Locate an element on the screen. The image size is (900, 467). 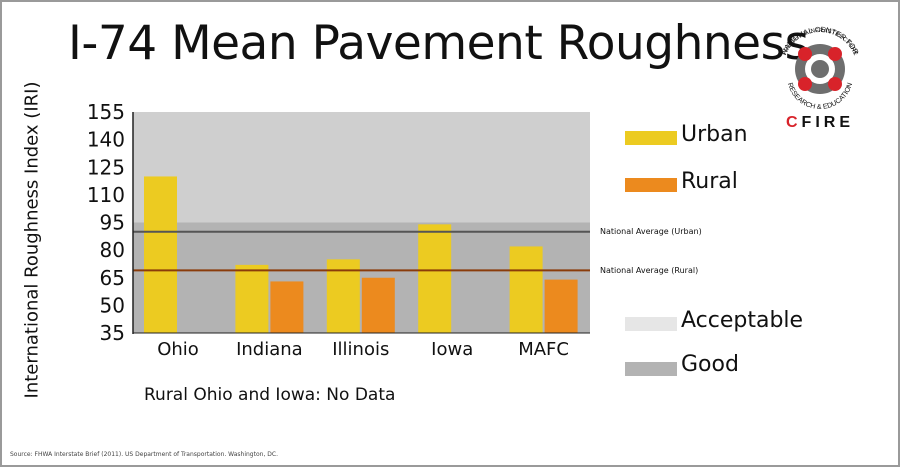
bar-rural-indiana is located at coordinates (287, 307).